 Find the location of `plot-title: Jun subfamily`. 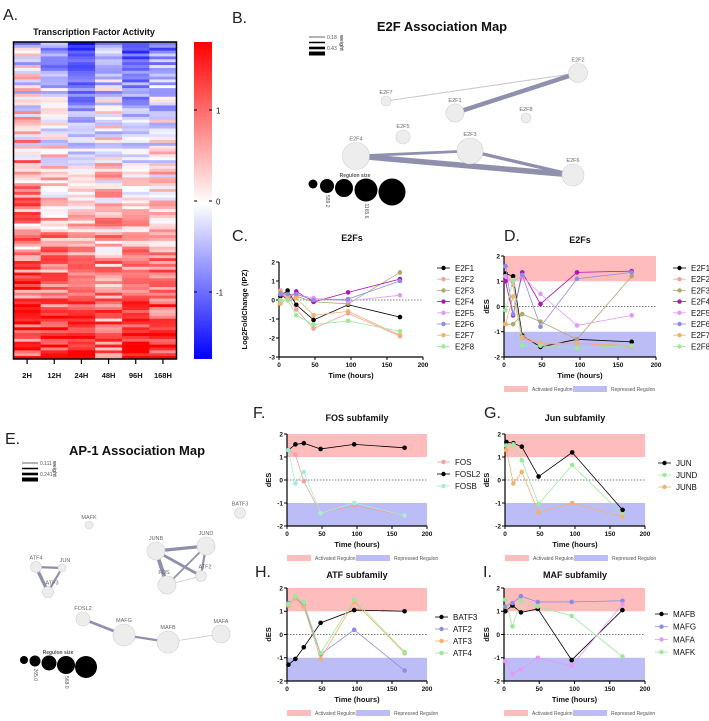

plot-title: Jun subfamily is located at coordinates (575, 418).